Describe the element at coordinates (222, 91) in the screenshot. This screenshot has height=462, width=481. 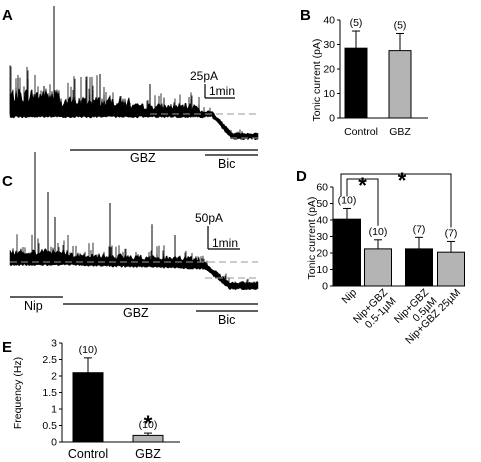
I see `panel-a-scale-time: 1min` at that location.